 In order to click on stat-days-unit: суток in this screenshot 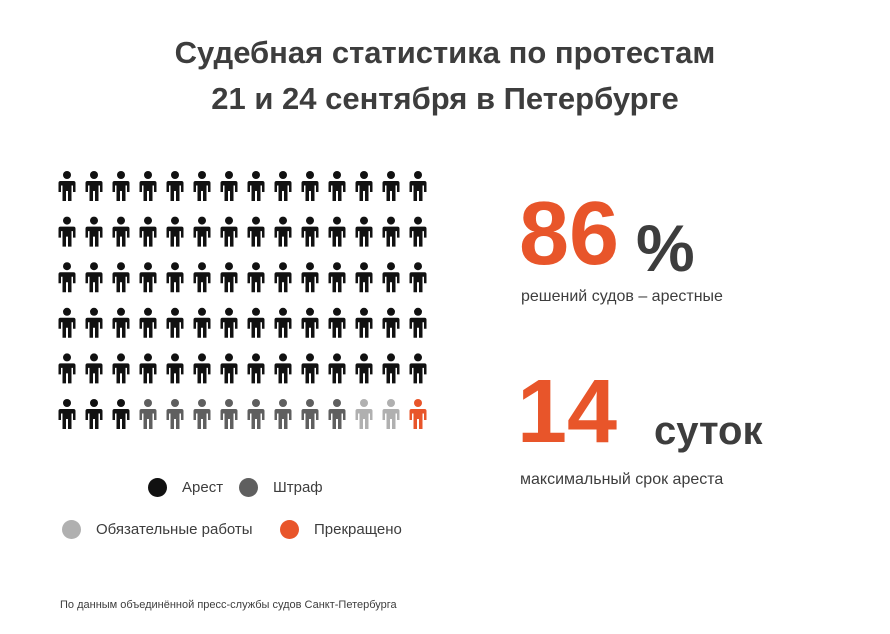, I will do `click(708, 431)`.